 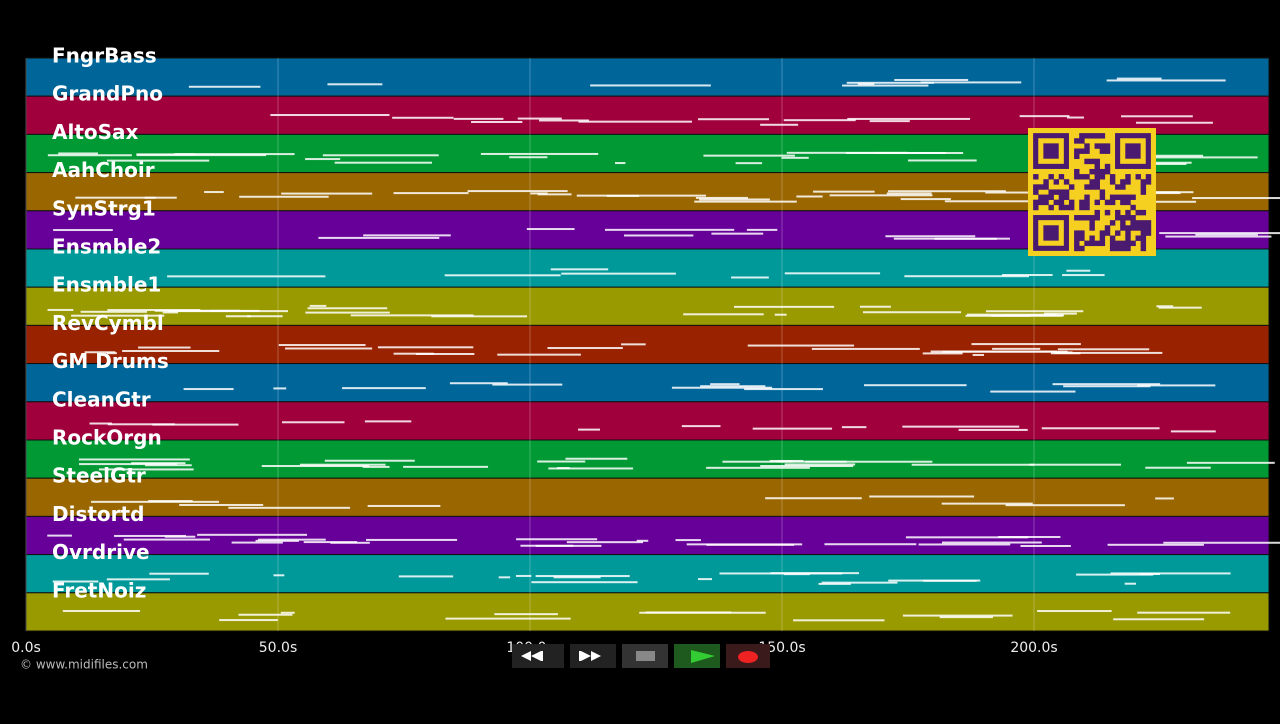 I want to click on rewind-button, so click(x=538, y=656).